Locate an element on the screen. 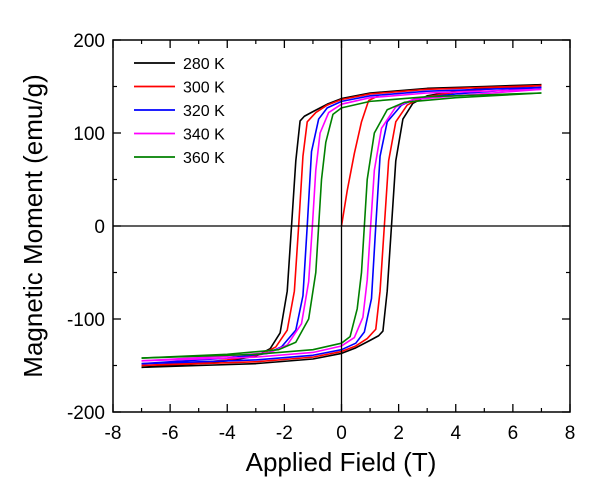  y-tick-label: 100 is located at coordinates (89, 134).